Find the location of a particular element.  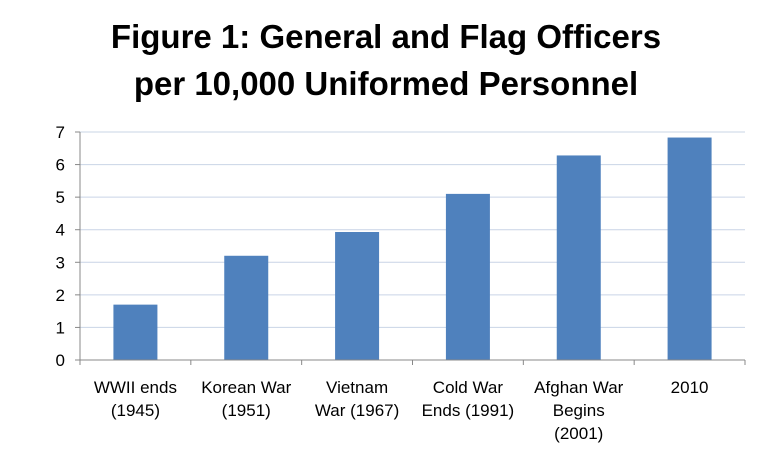

y-tick-label: 3 is located at coordinates (60, 262).